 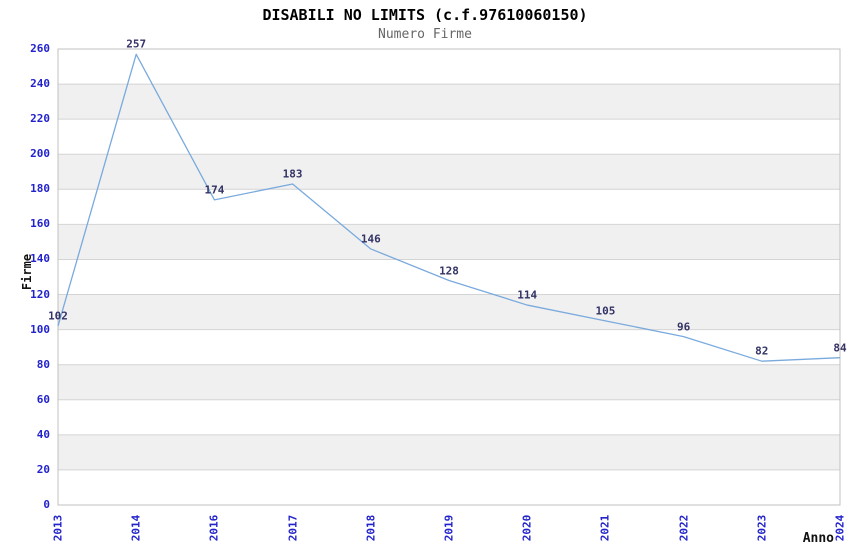 I want to click on data-point-label: 183, so click(x=292, y=174).